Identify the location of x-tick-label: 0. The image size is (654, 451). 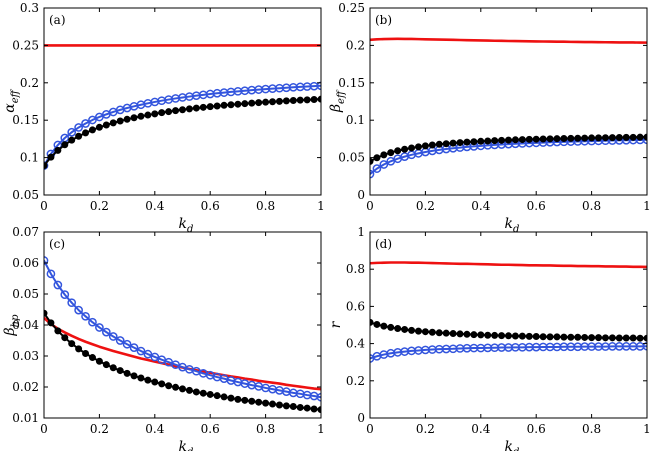
(44, 206).